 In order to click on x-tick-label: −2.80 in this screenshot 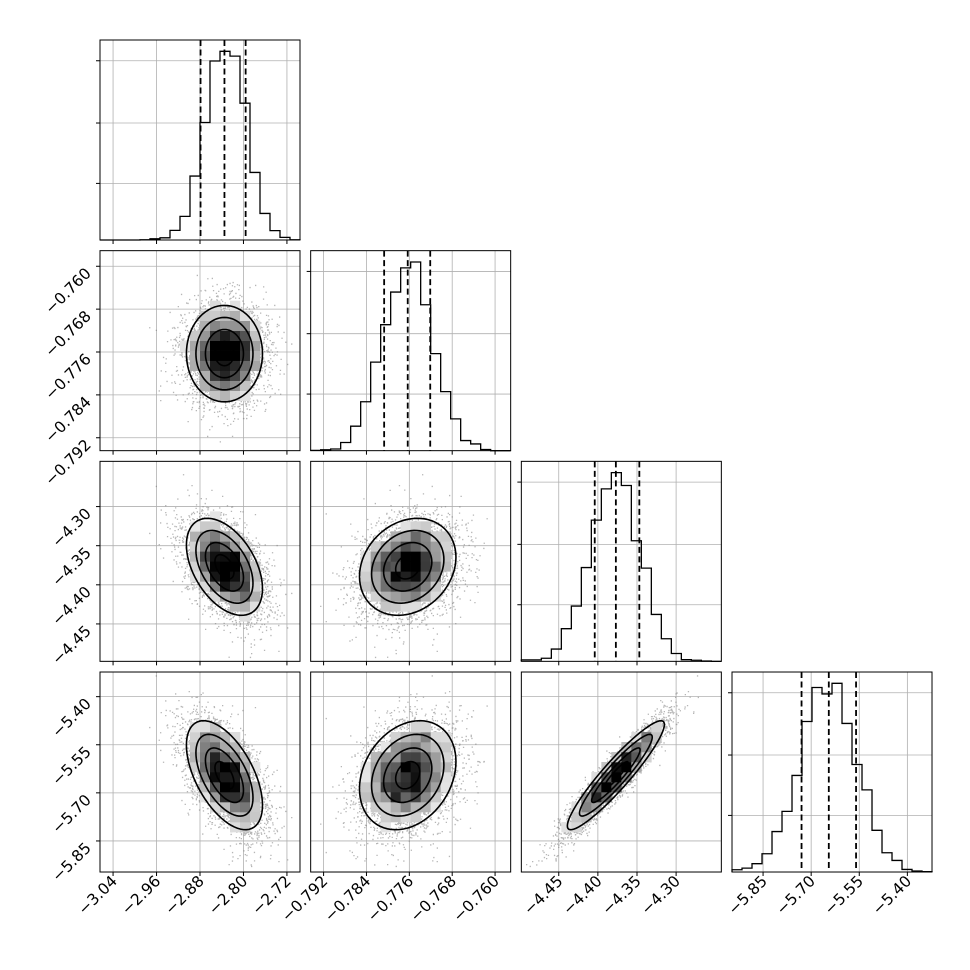, I will do `click(228, 895)`.